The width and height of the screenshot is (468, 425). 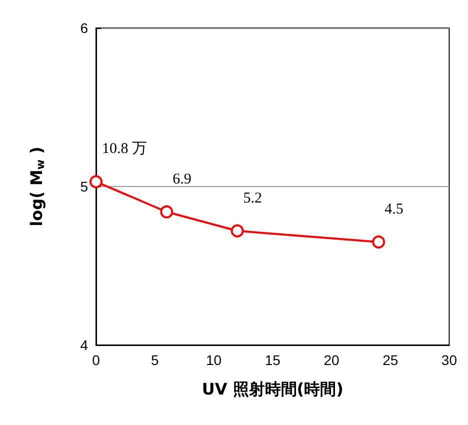 What do you see at coordinates (252, 198) in the screenshot?
I see `annotation: 5.2` at bounding box center [252, 198].